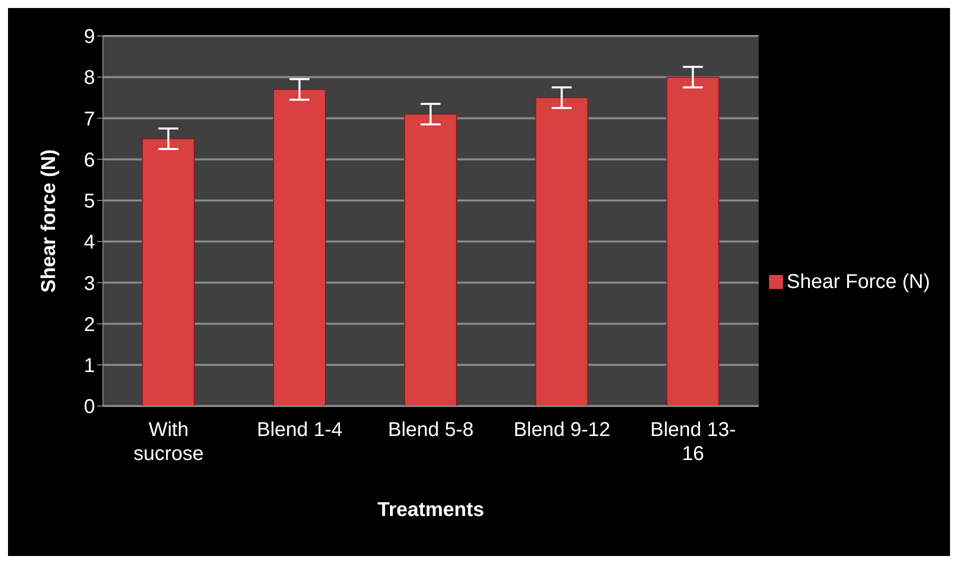  I want to click on y-tick-label: 7, so click(89, 119).